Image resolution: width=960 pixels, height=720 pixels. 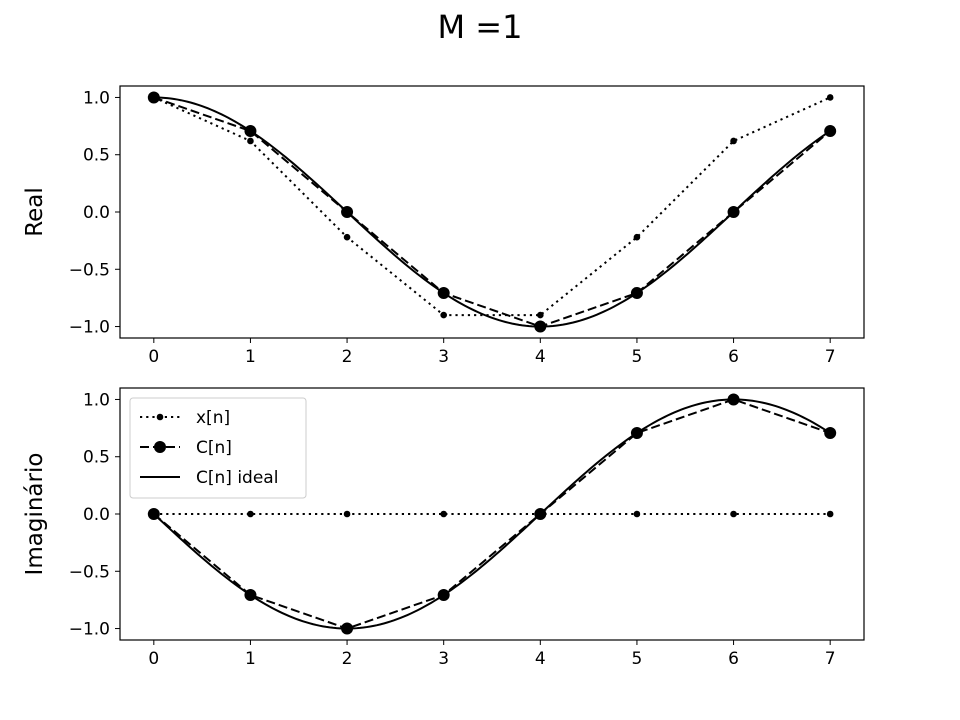 What do you see at coordinates (214, 448) in the screenshot?
I see `legend-label: C[n]` at bounding box center [214, 448].